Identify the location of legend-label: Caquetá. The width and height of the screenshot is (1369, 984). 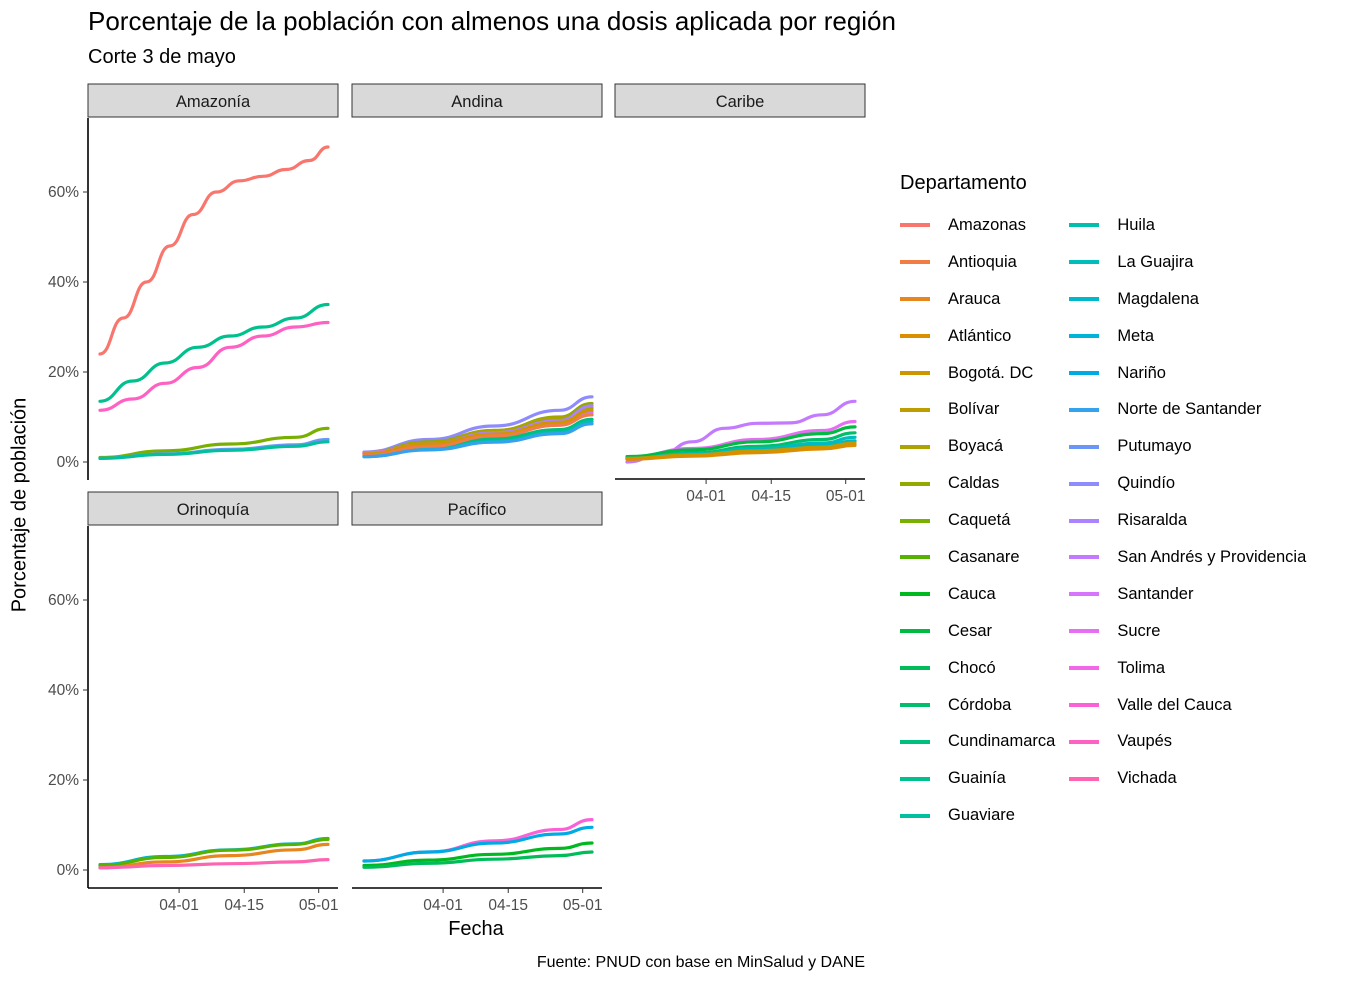
(979, 520).